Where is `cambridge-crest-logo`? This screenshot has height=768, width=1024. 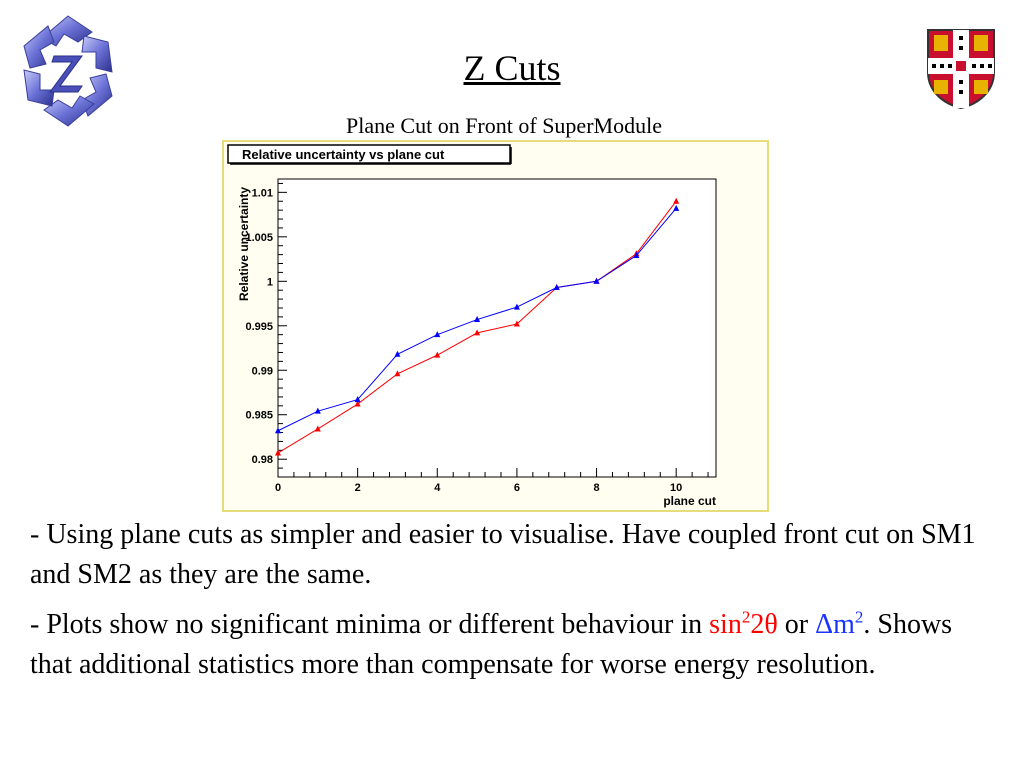 cambridge-crest-logo is located at coordinates (961, 69).